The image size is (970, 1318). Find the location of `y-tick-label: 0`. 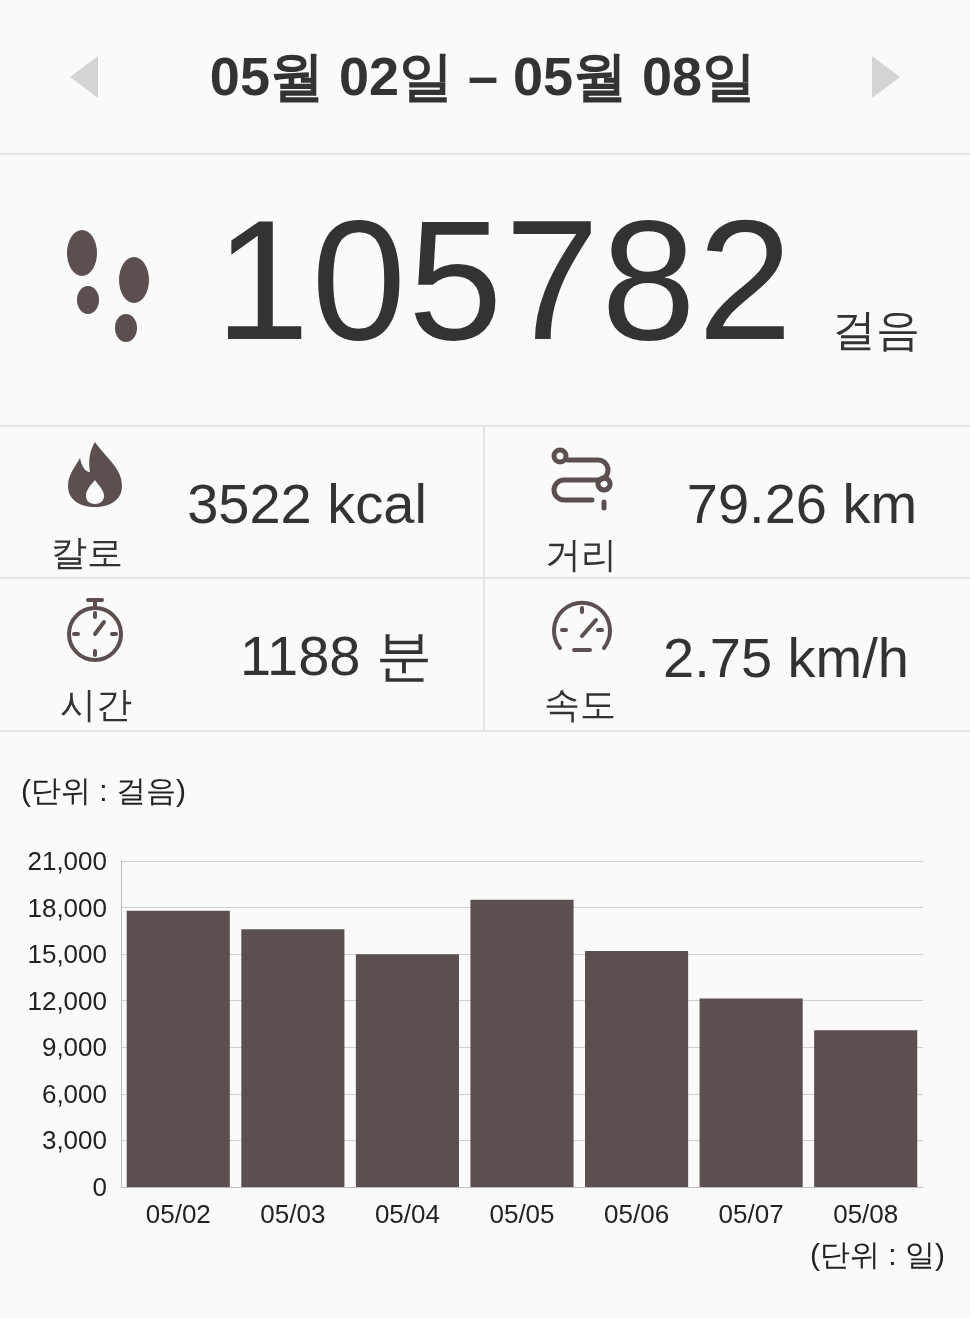

y-tick-label: 0 is located at coordinates (99, 1187).